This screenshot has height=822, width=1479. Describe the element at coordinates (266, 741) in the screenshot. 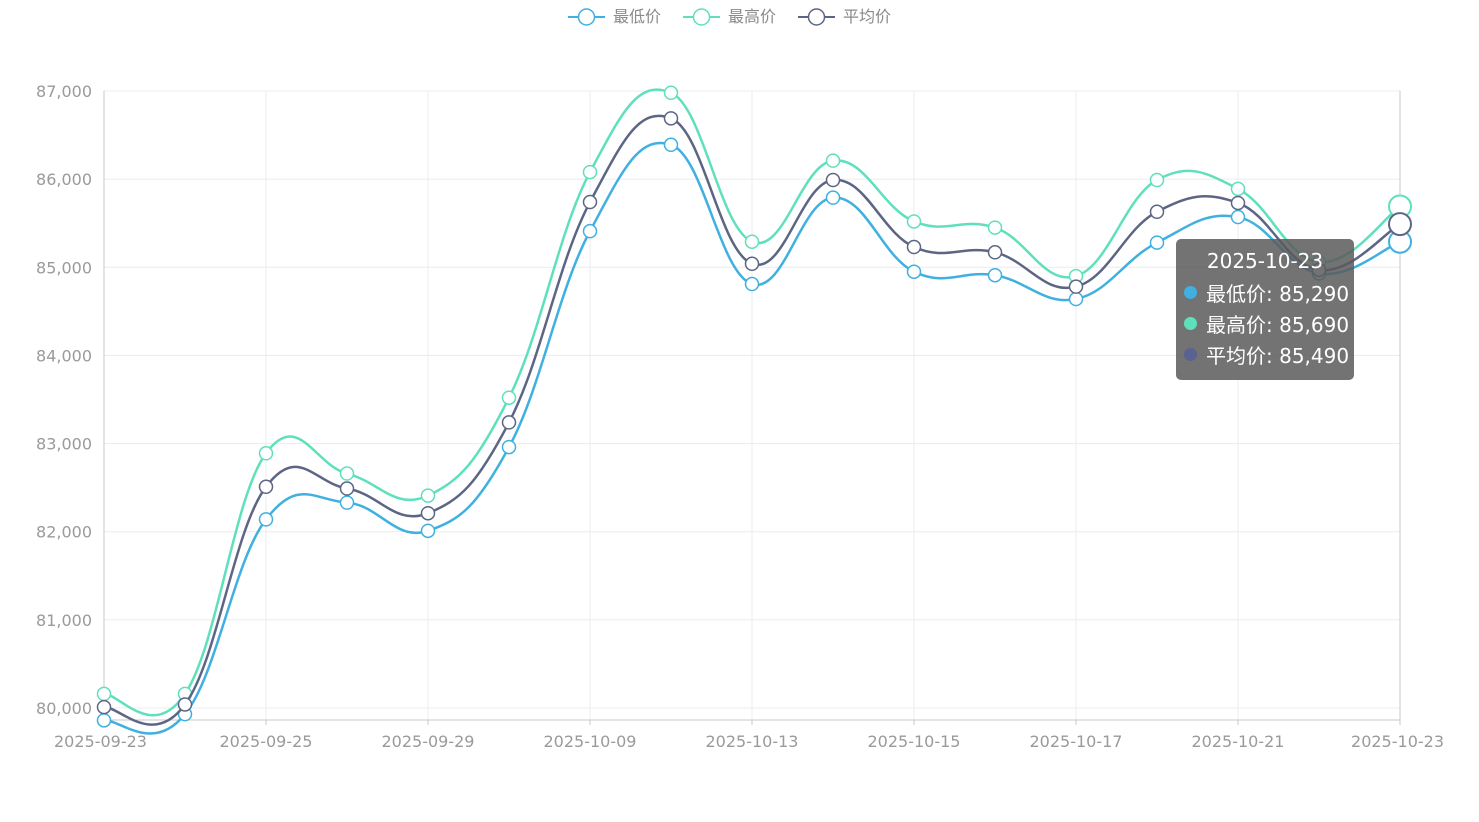

I see `x-tick-label: 2025-09-25` at that location.